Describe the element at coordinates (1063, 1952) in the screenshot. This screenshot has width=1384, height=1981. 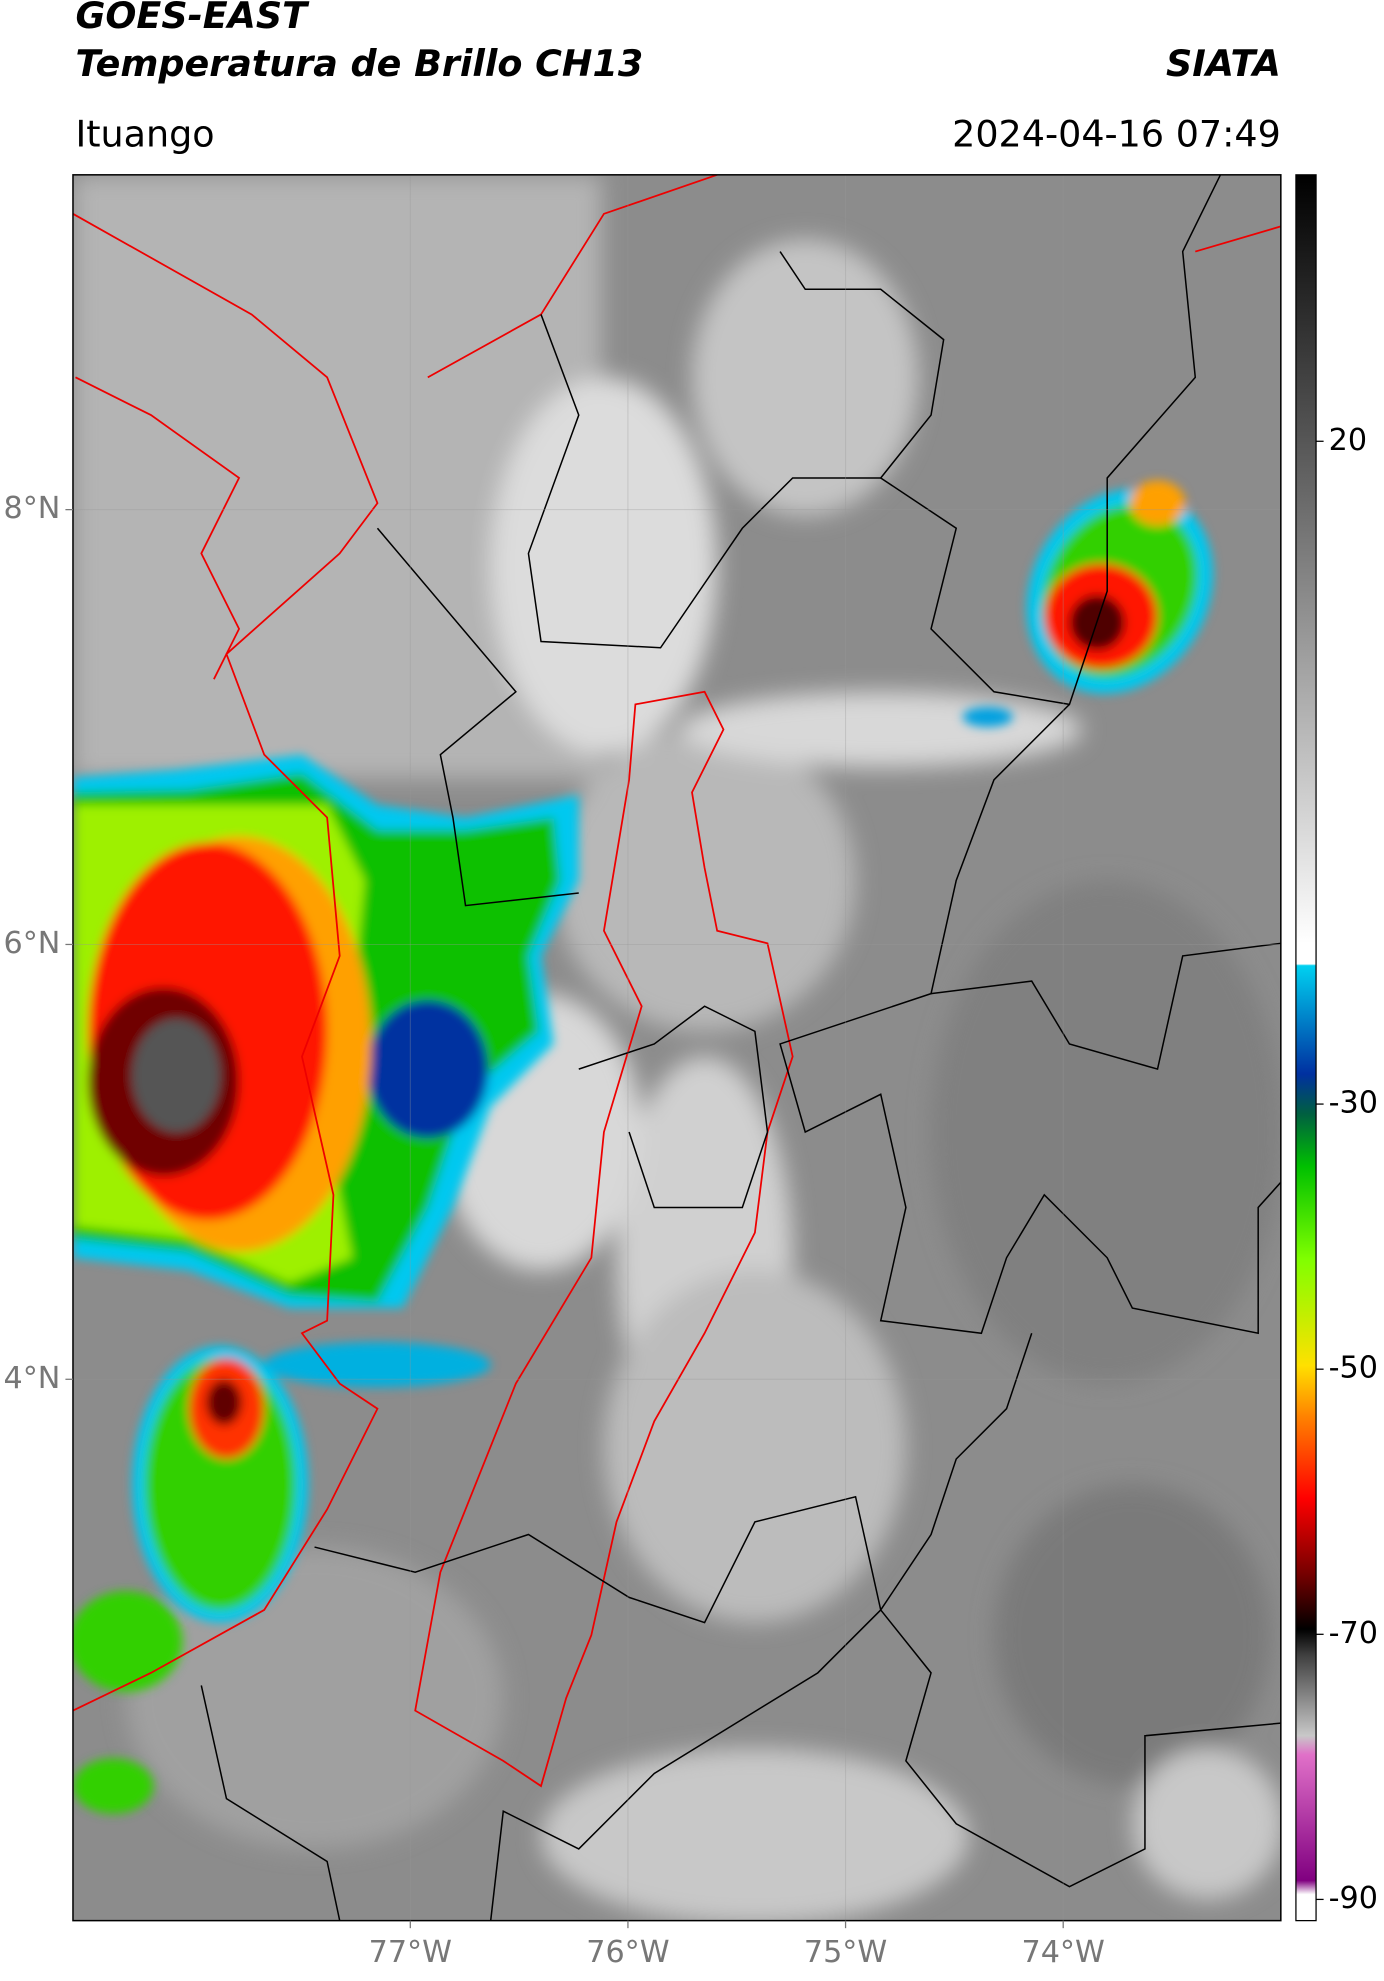
I see `x-tick-label: 74°W` at that location.